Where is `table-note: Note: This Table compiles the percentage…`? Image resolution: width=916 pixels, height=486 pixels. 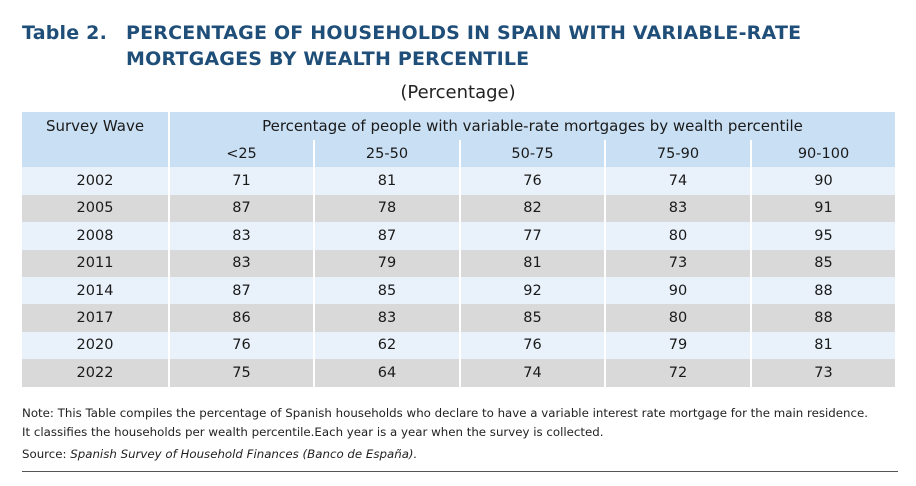 table-note: Note: This Table compiles the percentage… is located at coordinates (467, 423).